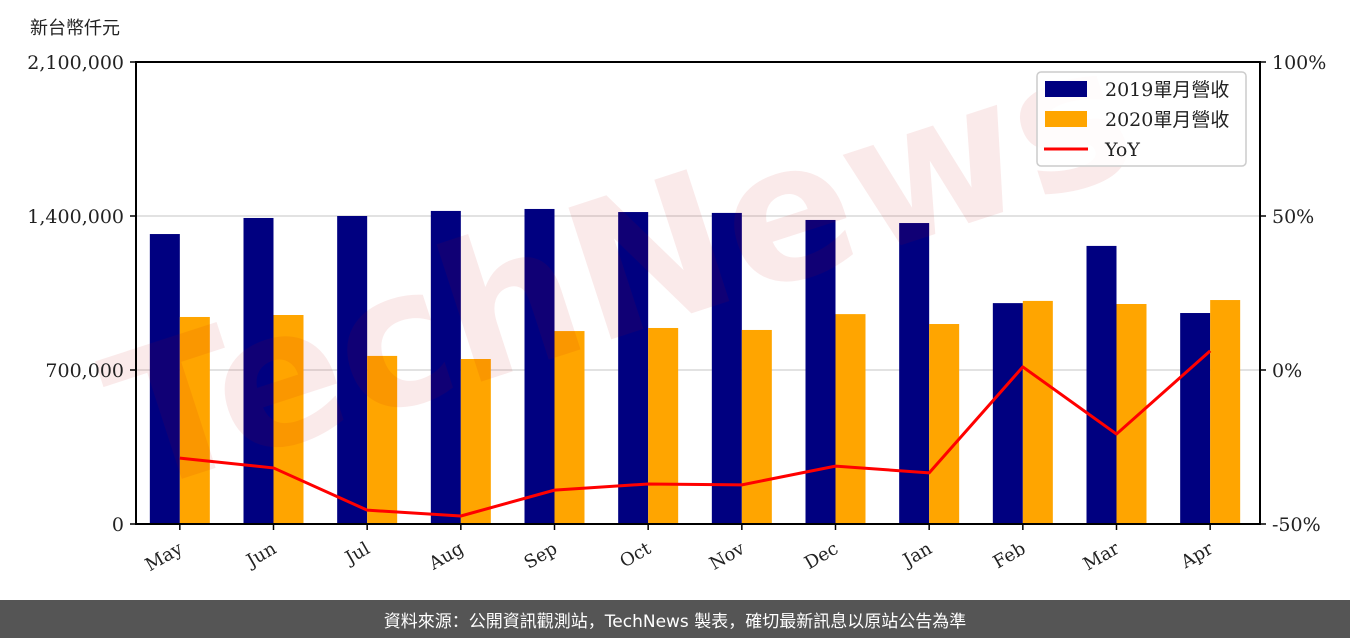  Describe the element at coordinates (1195, 418) in the screenshot. I see `bar-2019-apr` at that location.